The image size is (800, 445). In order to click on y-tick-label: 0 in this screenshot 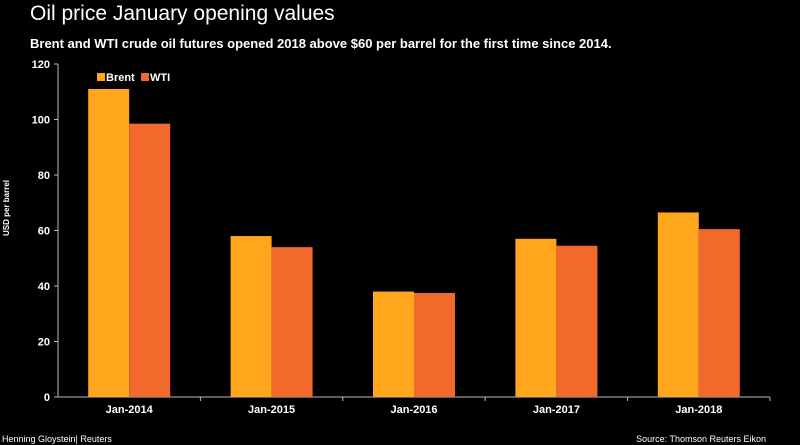, I will do `click(47, 398)`.